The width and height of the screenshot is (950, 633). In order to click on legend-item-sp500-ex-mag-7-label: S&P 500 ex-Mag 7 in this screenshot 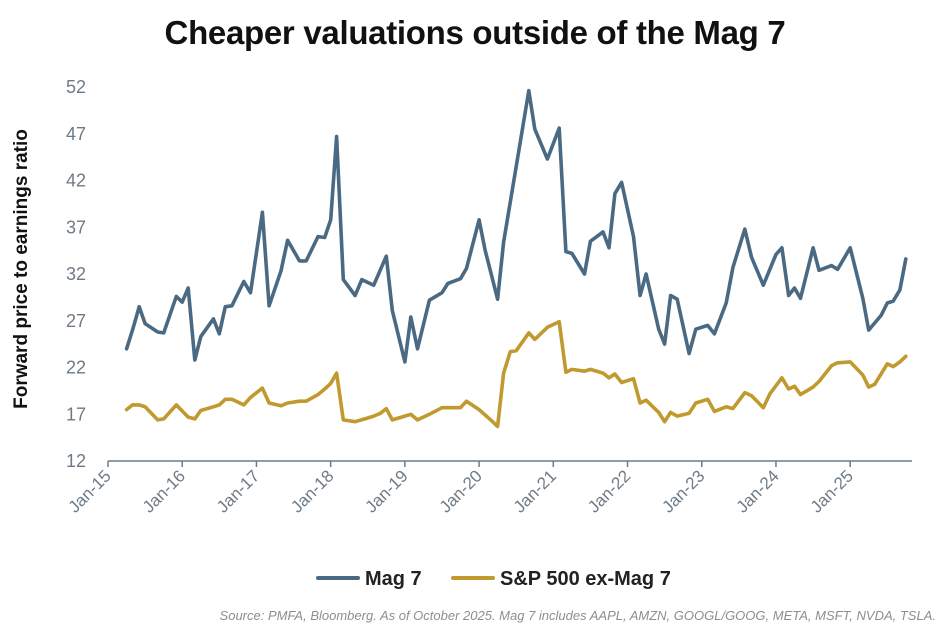, I will do `click(585, 579)`.